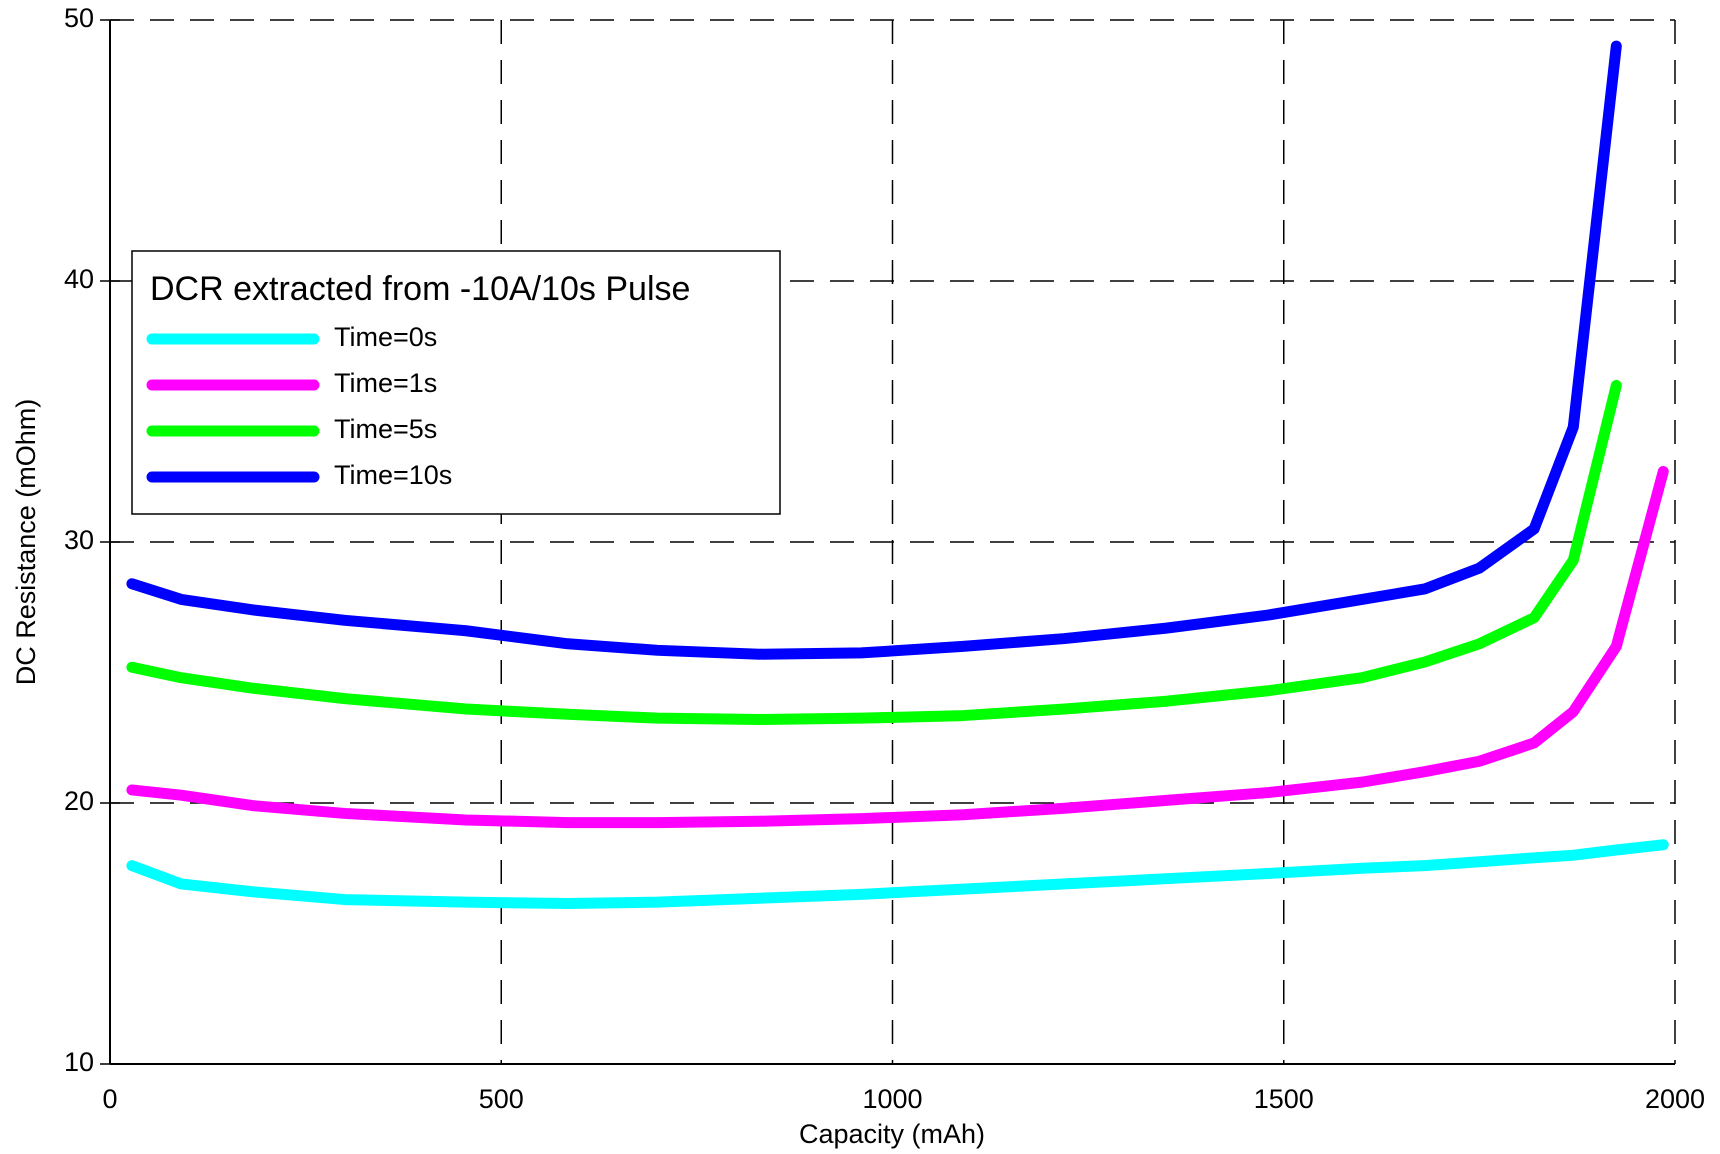 The image size is (1720, 1154). What do you see at coordinates (109, 1099) in the screenshot?
I see `x-tick-label: 0` at bounding box center [109, 1099].